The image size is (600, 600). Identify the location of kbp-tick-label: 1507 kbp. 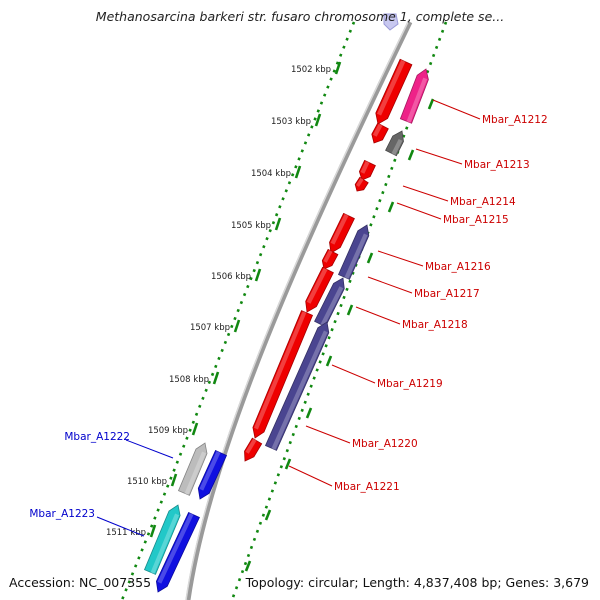
(210, 328).